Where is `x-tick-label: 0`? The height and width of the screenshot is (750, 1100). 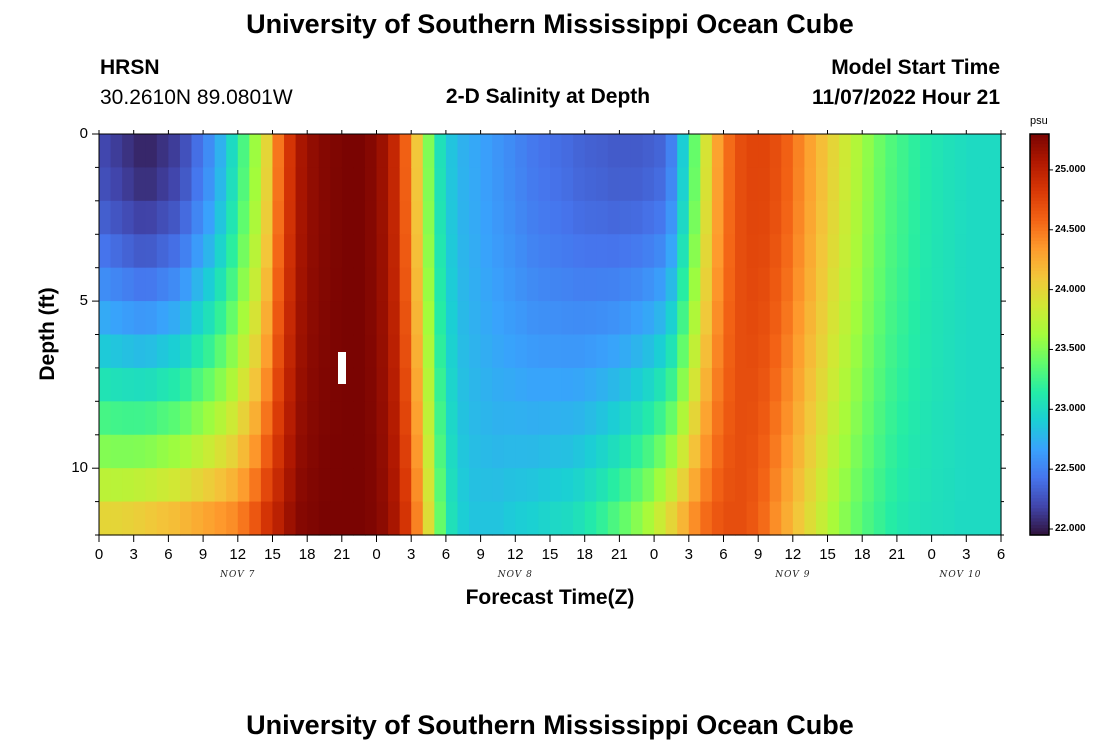
x-tick-label: 0 is located at coordinates (931, 554).